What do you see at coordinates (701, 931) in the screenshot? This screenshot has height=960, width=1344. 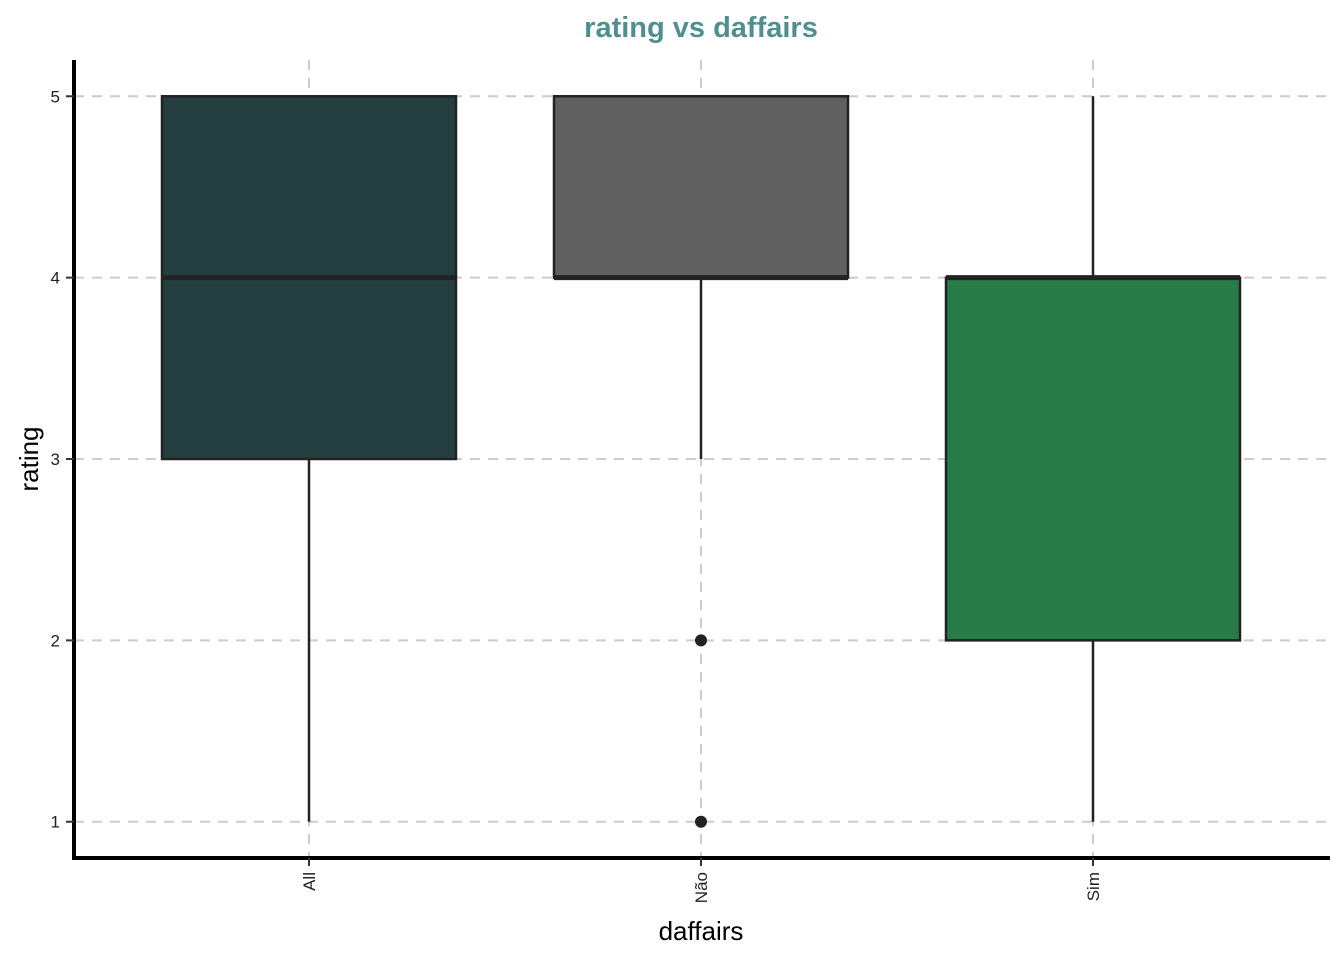 I see `x-axis-title: daffairs` at bounding box center [701, 931].